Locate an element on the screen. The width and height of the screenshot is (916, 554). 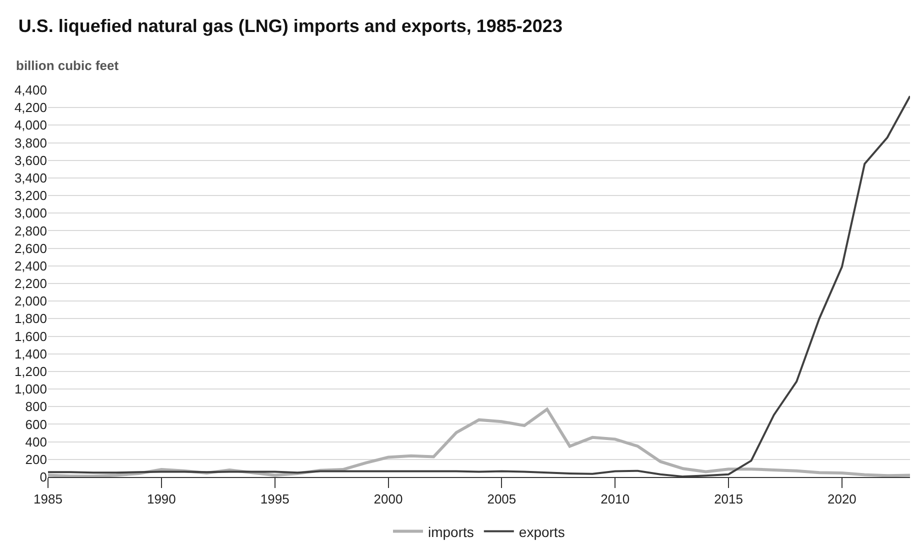
y-tick-label: 2,400 is located at coordinates (30, 266).